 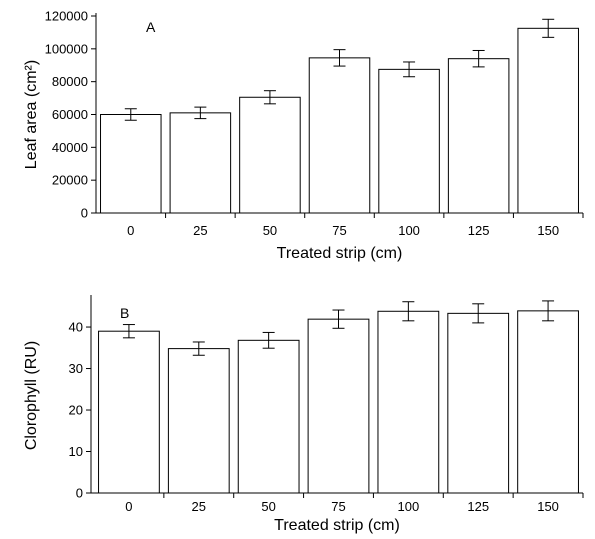 I want to click on y-tick-label: 40000, so click(x=70, y=147).